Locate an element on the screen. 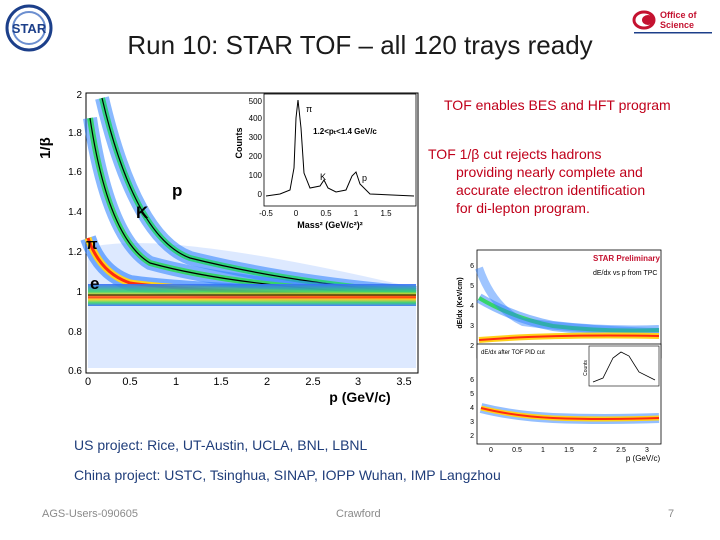 This screenshot has height=540, width=720. svg-text: STAR is located at coordinates (29, 28).